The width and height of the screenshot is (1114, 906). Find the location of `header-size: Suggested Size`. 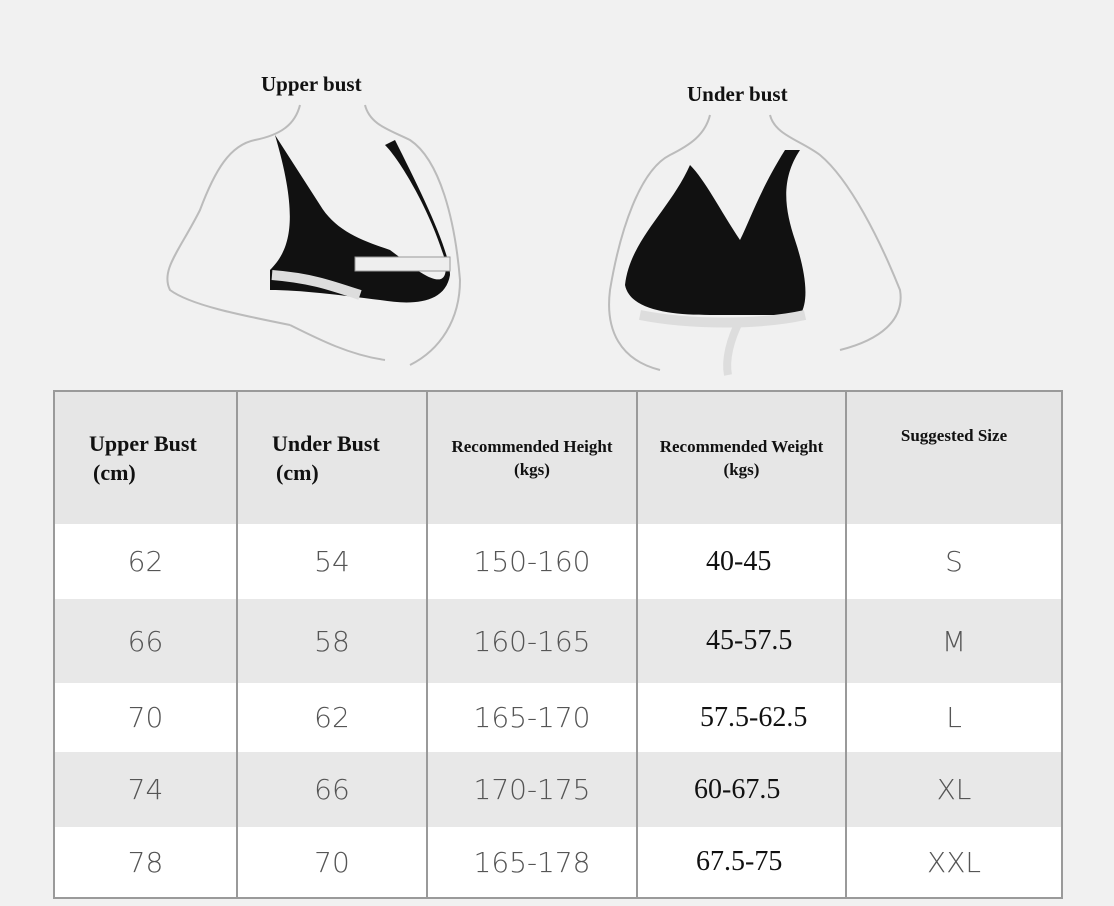

header-size: Suggested Size is located at coordinates (954, 457).